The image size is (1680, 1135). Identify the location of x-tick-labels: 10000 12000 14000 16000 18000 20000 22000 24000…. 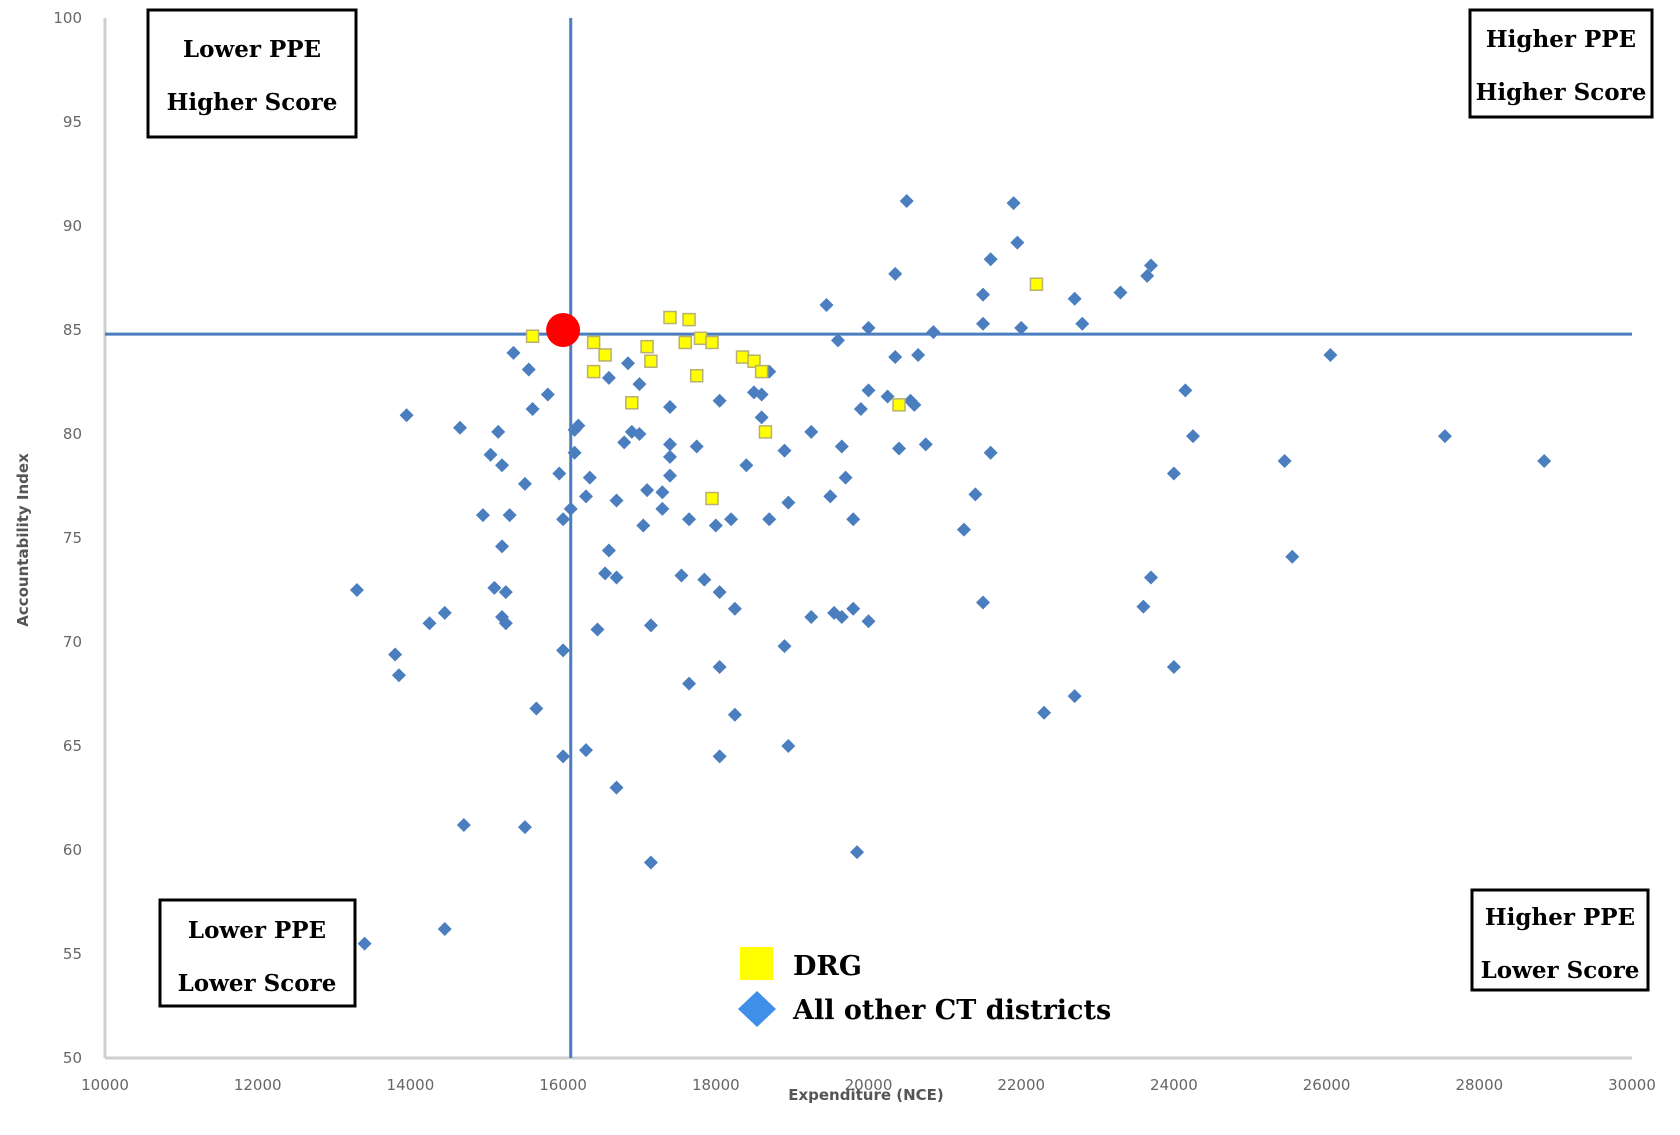
(868, 1085).